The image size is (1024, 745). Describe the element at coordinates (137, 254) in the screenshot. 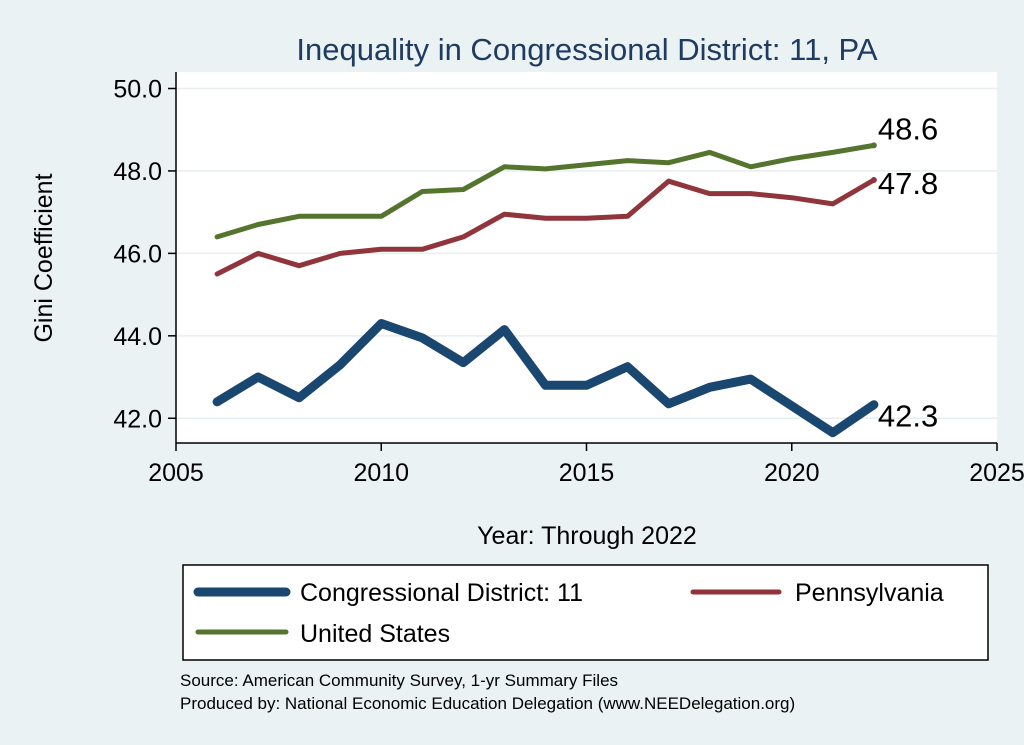

I see `y-tick-label: 46.0` at that location.